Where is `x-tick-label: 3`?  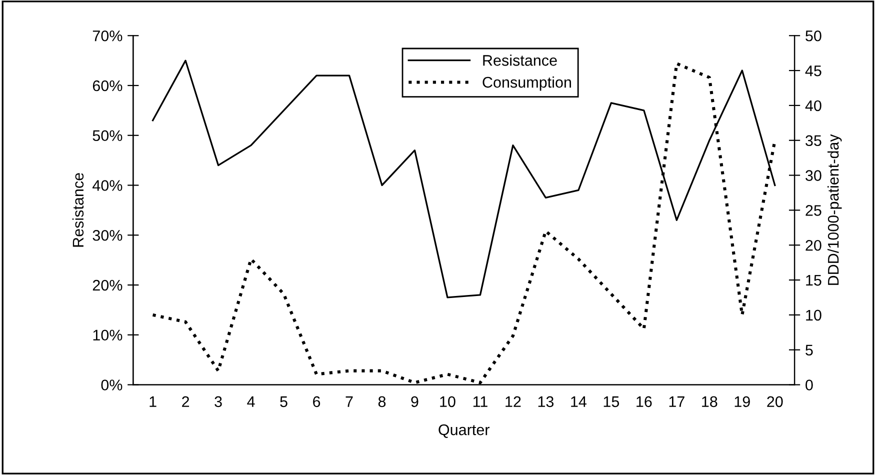 x-tick-label: 3 is located at coordinates (218, 402).